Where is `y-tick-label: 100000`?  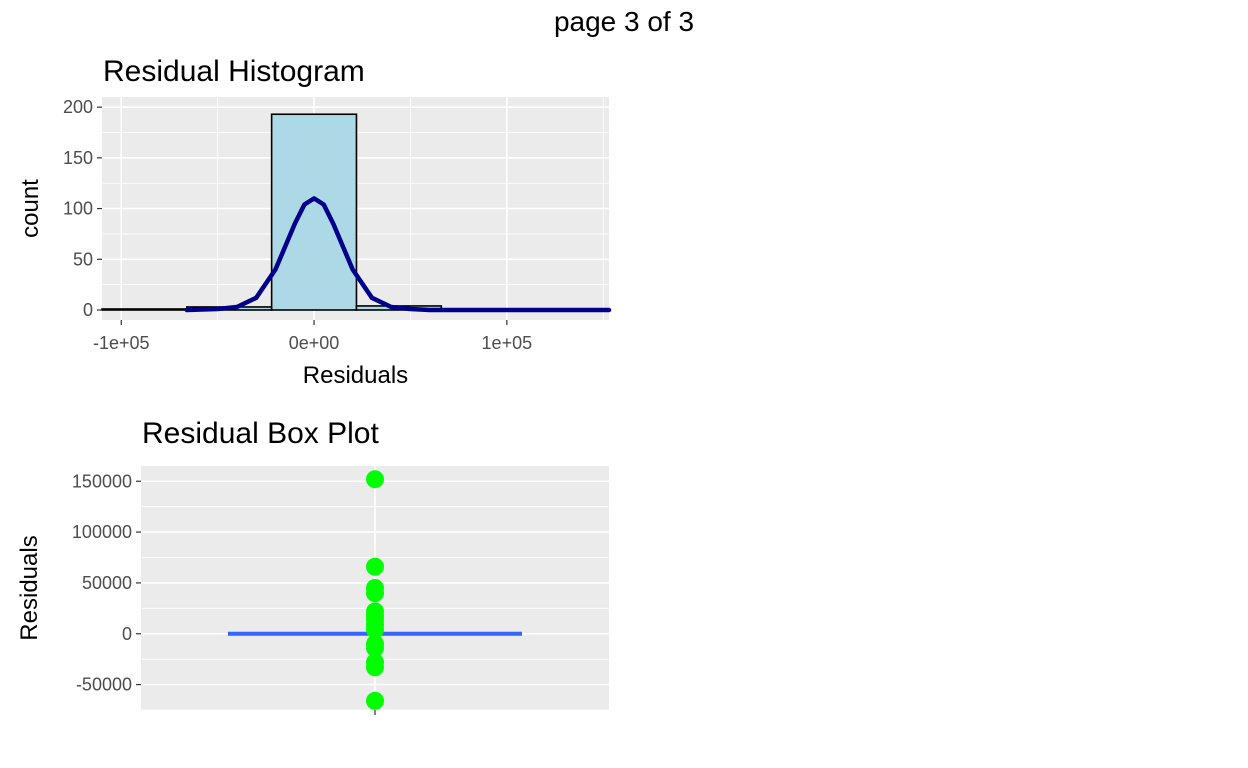
y-tick-label: 100000 is located at coordinates (102, 532).